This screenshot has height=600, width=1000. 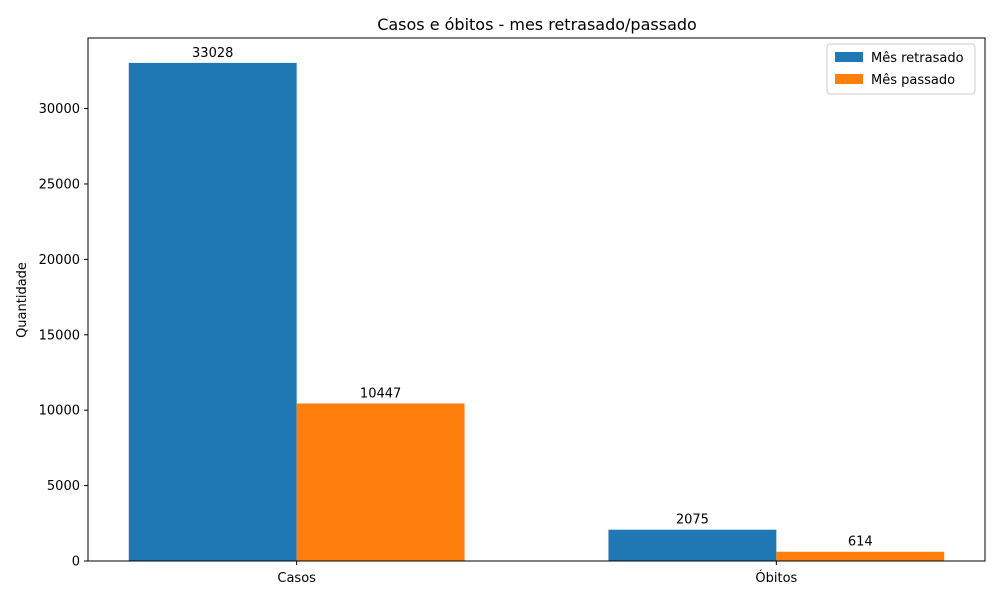 I want to click on bar-m-s-passado-casos, so click(x=380, y=482).